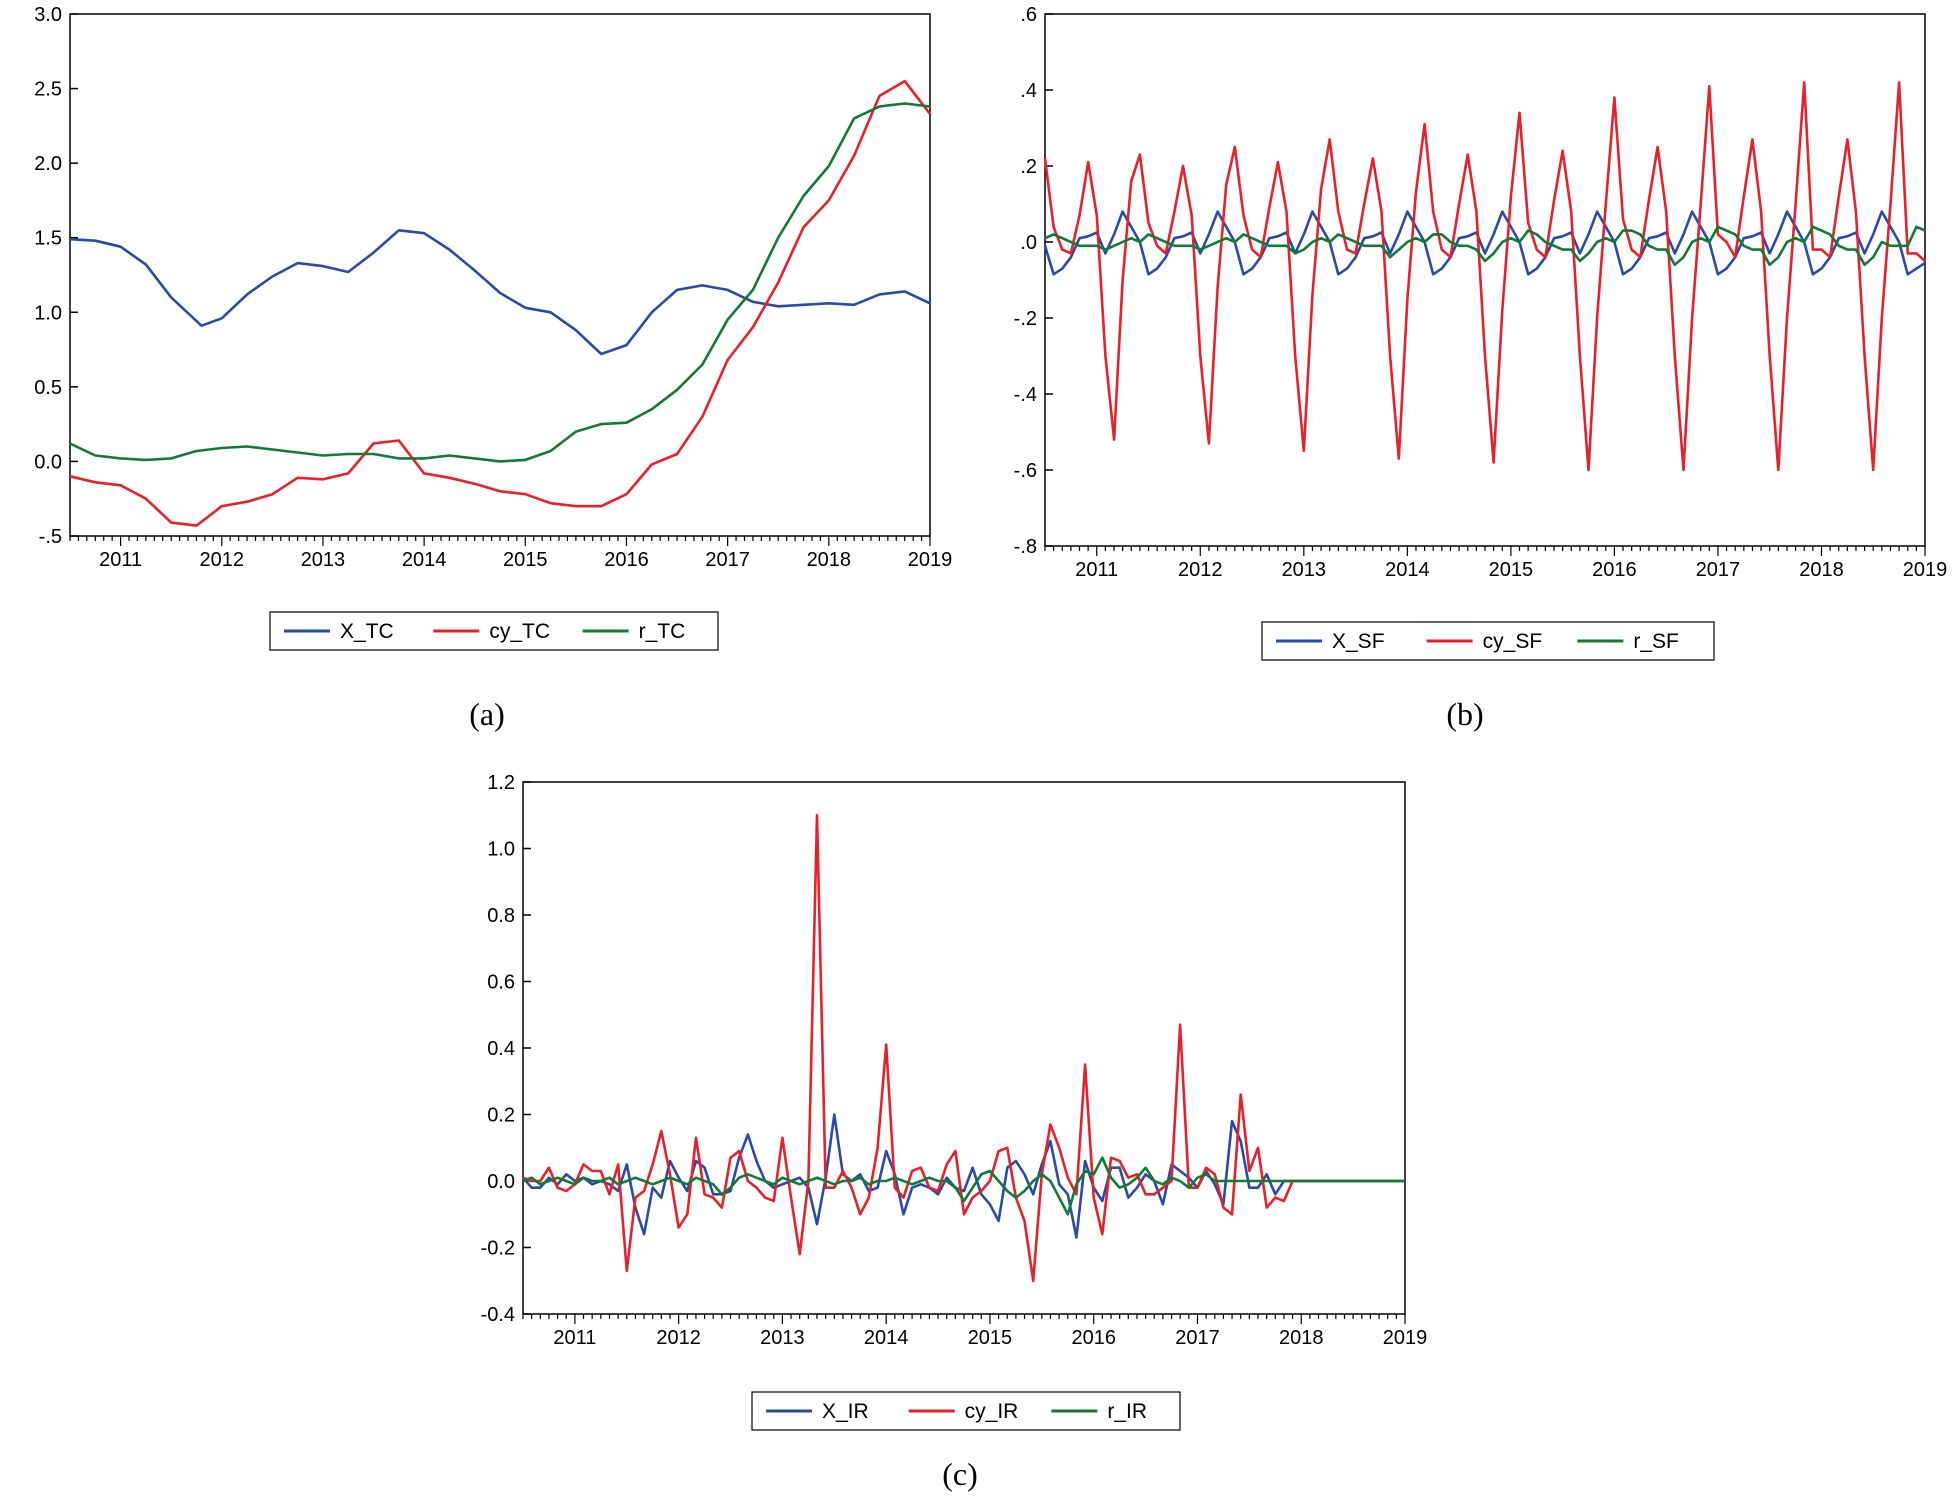 The image size is (1954, 1502). I want to click on series-a, so click(500, 303).